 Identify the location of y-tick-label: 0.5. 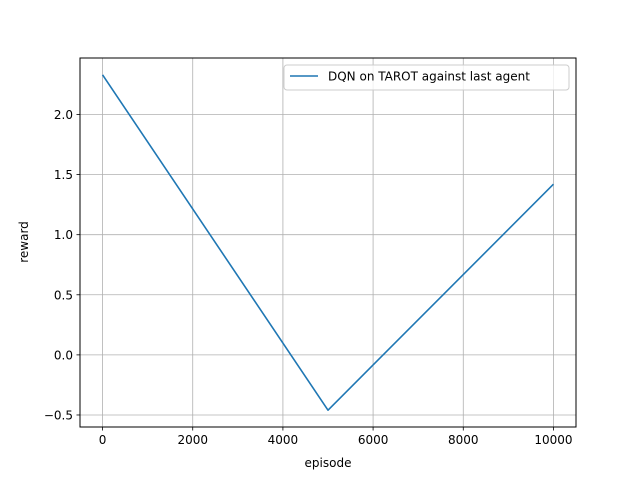
(63, 295).